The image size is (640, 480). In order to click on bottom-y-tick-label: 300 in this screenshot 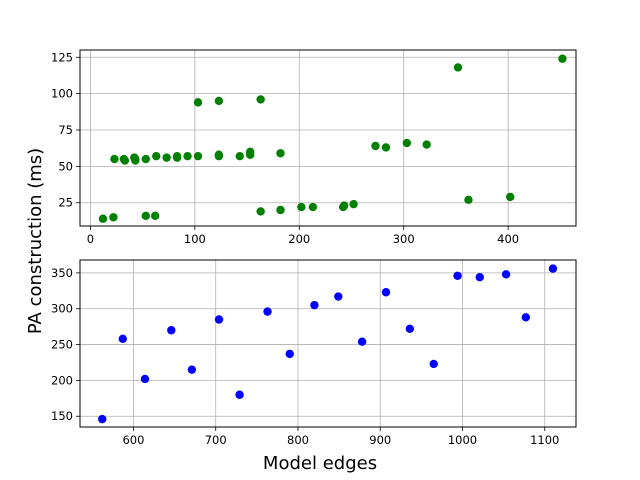, I will do `click(62, 309)`.